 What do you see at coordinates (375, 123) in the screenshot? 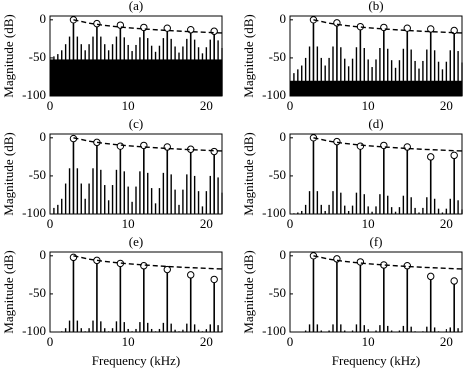
I see `panel-title: (d)` at bounding box center [375, 123].